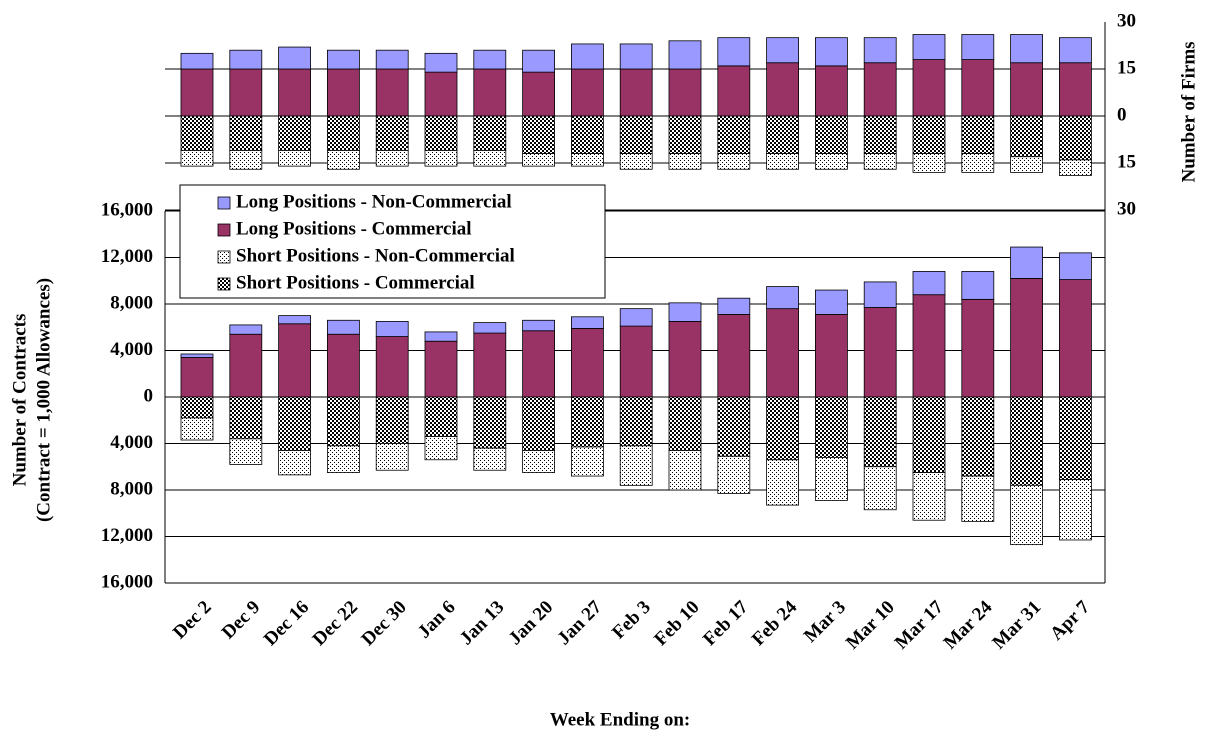  What do you see at coordinates (631, 620) in the screenshot?
I see `x-tick-label: Feb 3` at bounding box center [631, 620].